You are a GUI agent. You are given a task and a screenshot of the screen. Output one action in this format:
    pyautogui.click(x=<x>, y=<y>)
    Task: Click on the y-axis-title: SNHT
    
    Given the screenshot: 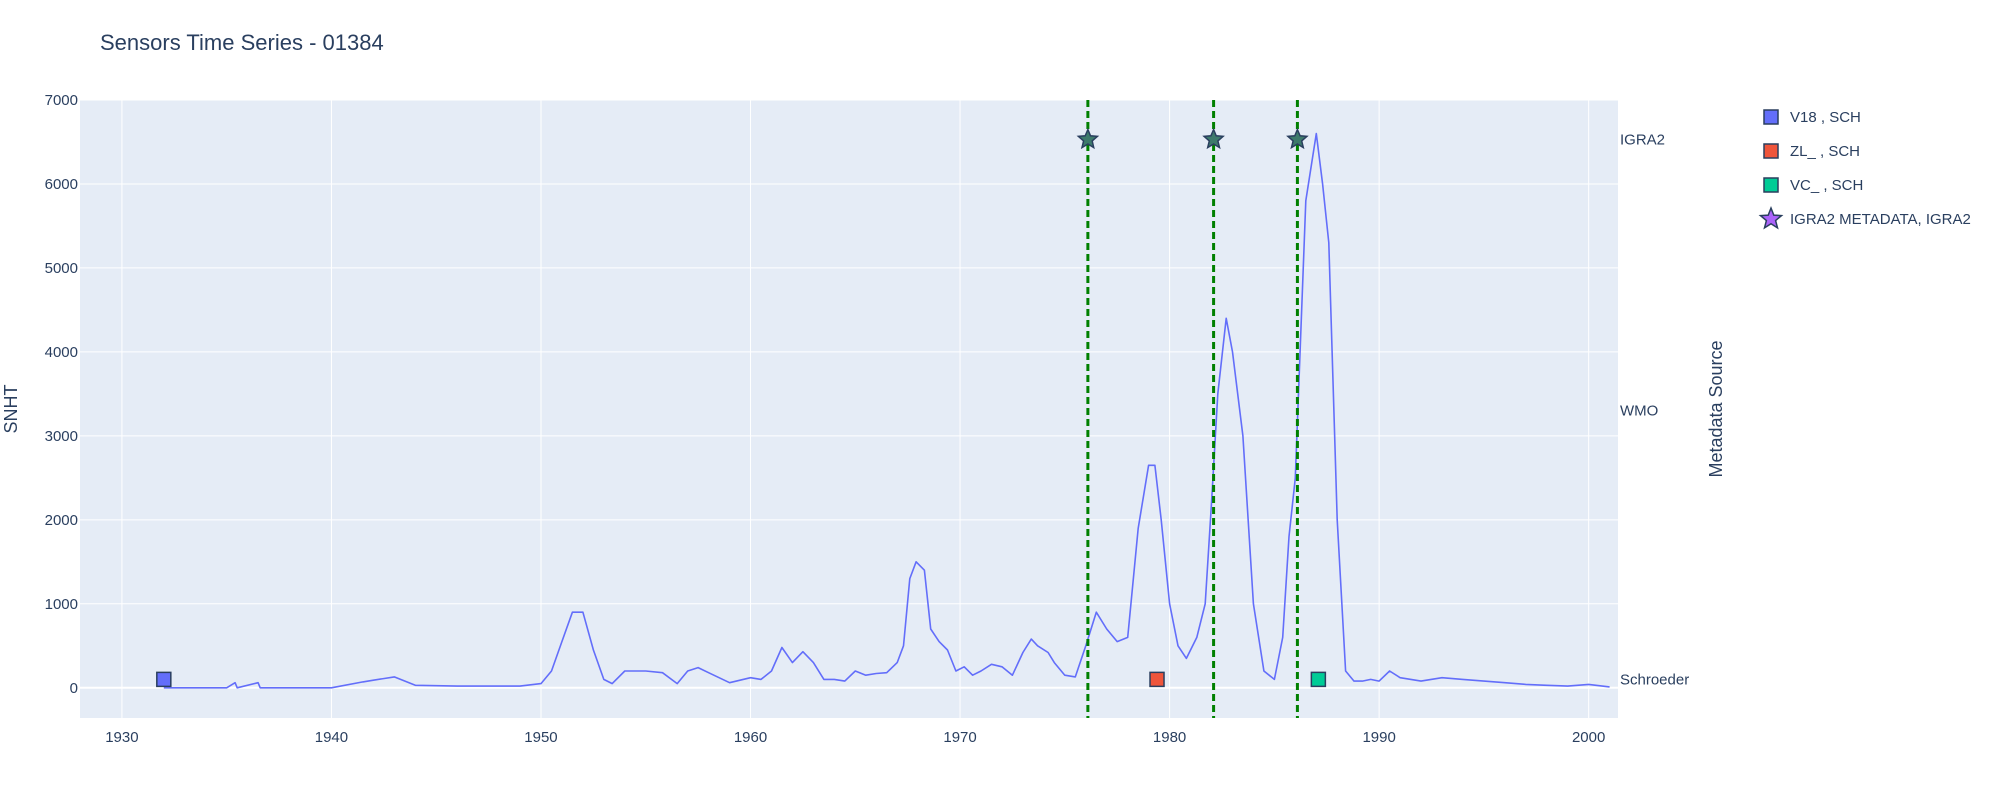 What is the action you would take?
    pyautogui.click(x=11, y=408)
    